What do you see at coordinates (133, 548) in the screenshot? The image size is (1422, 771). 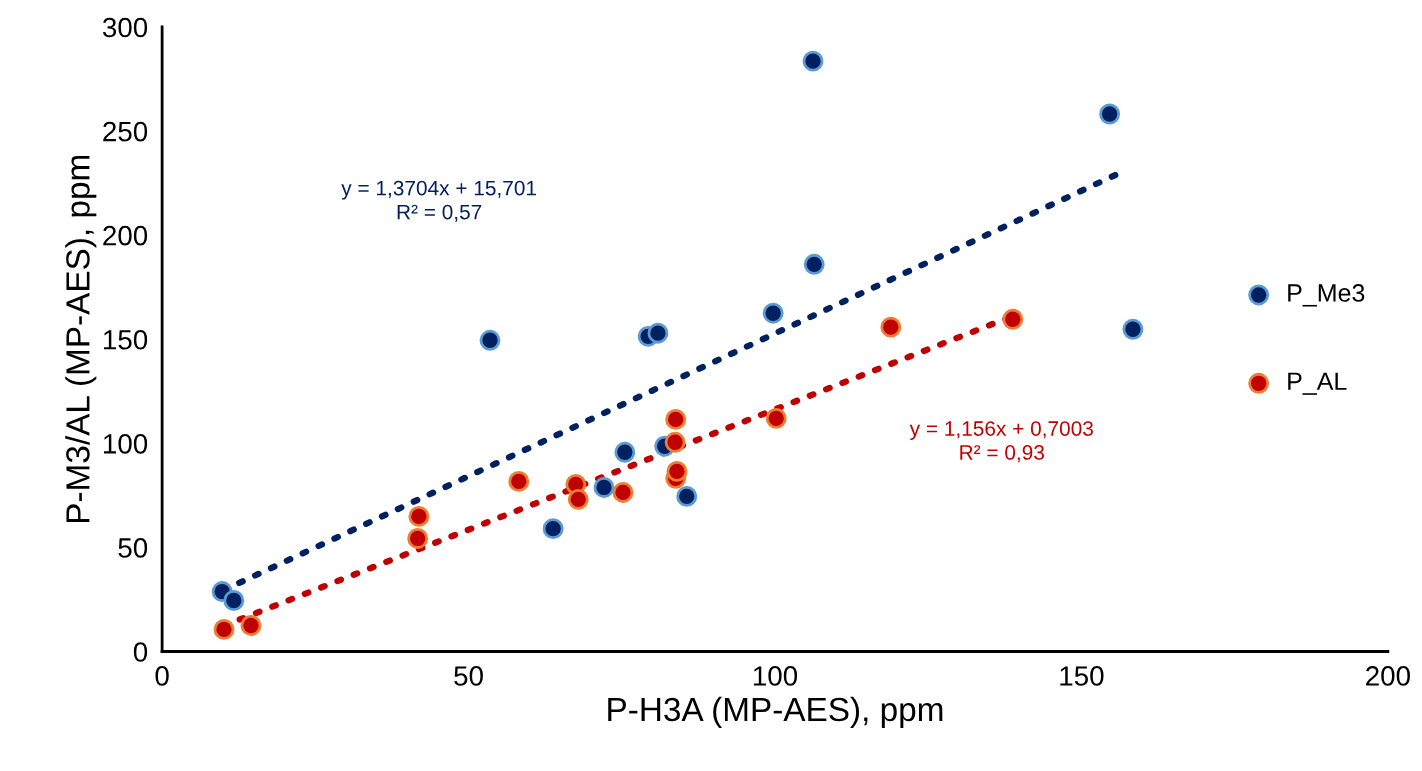 I see `y-tick-label: 50` at bounding box center [133, 548].